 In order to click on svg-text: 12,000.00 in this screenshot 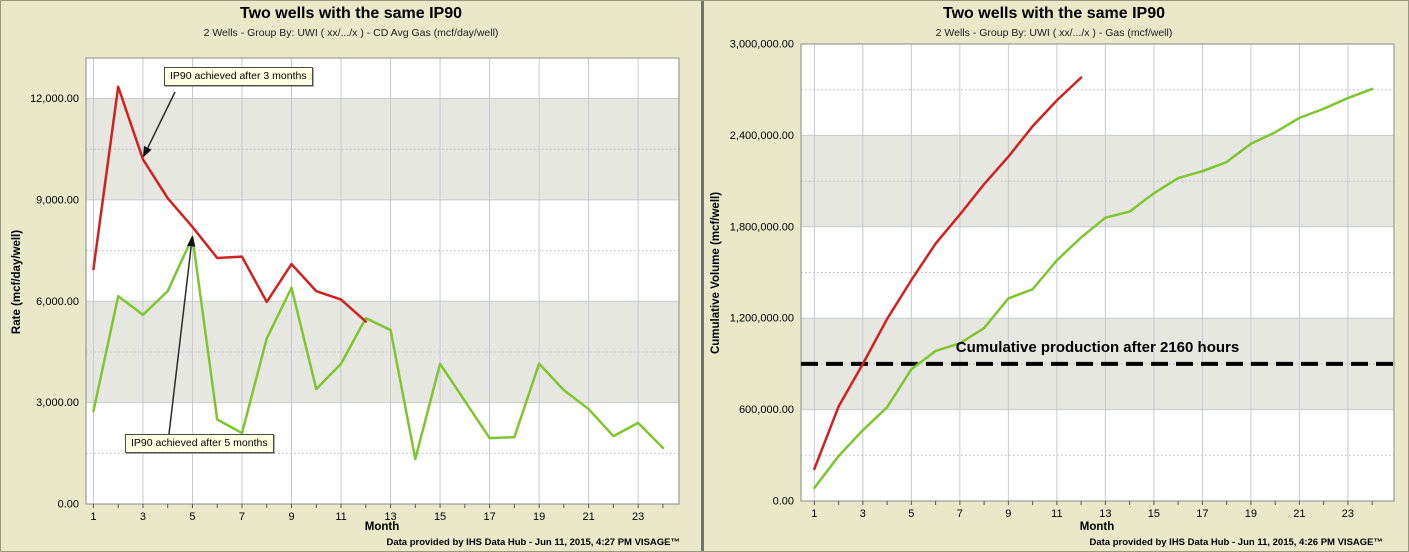, I will do `click(54, 99)`.